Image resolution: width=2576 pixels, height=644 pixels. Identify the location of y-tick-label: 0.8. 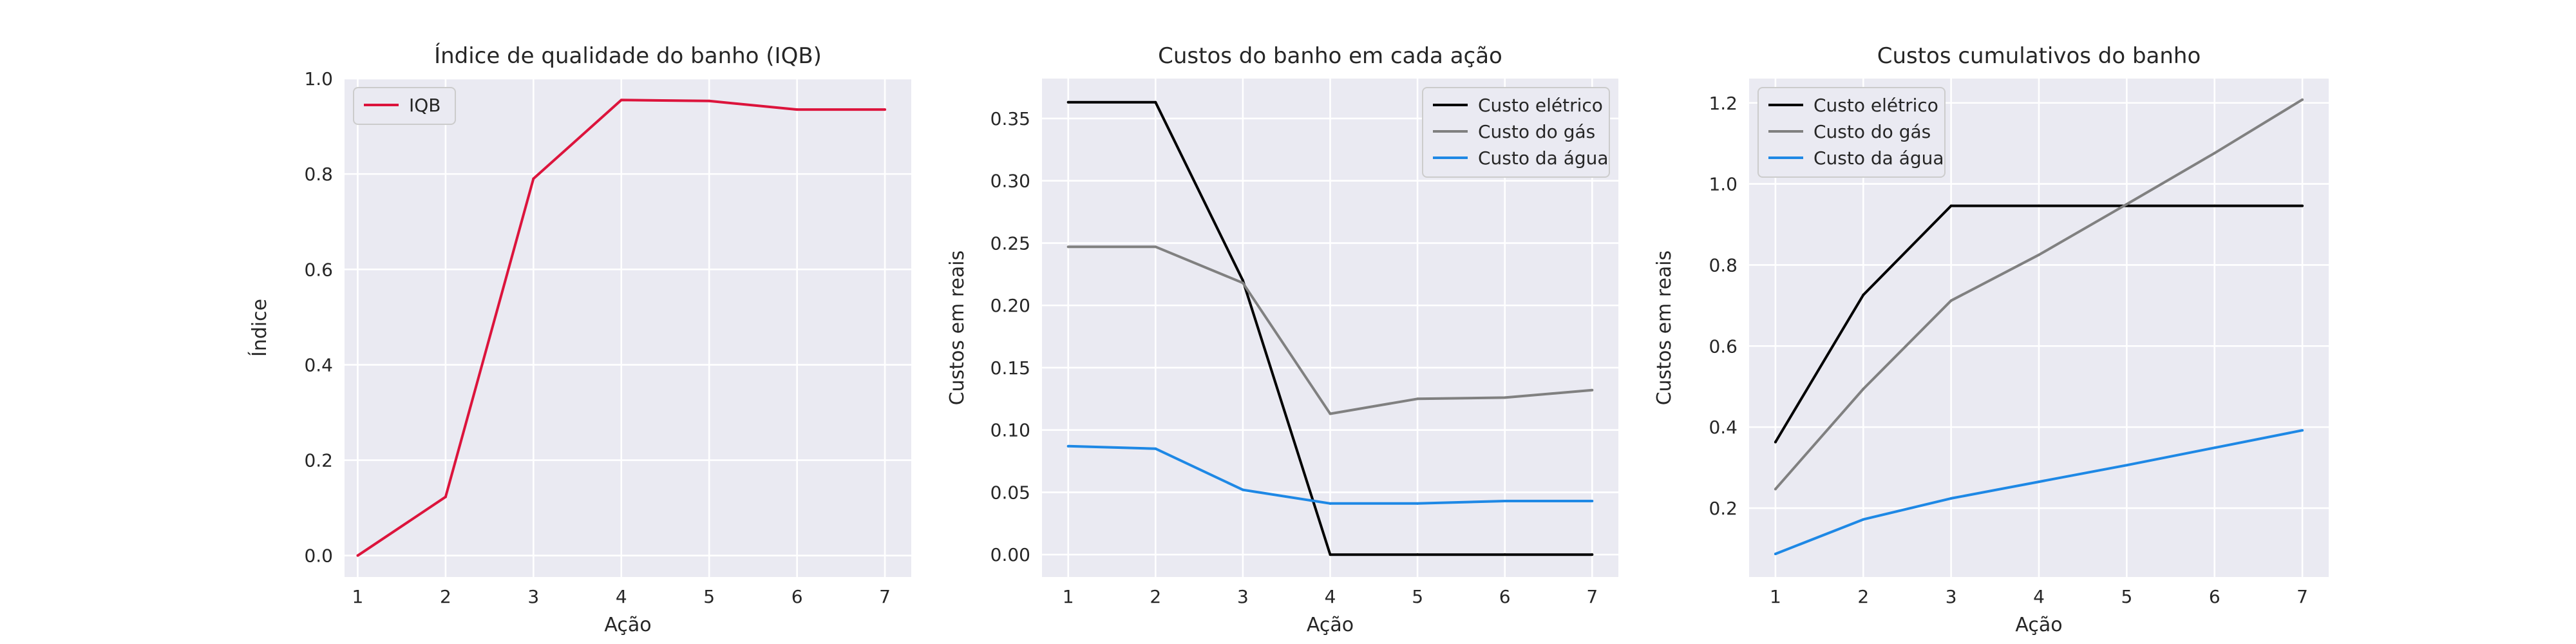
(318, 175).